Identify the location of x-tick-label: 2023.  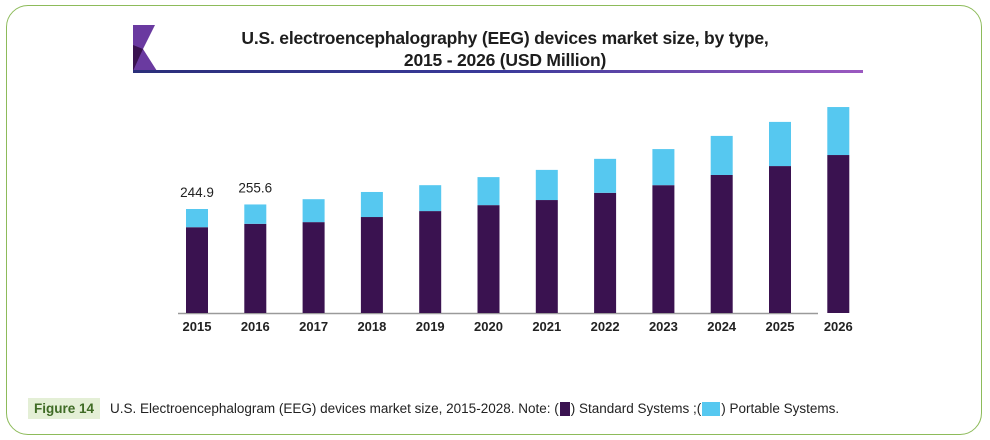
(663, 326).